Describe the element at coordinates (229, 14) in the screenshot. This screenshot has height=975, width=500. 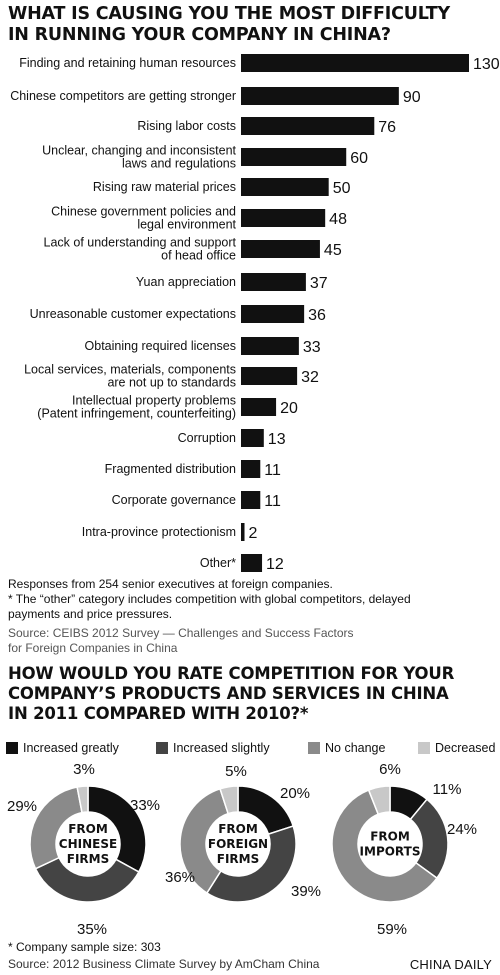
I see `chart-title-line: WHAT IS CAUSING YOU THE MOST DIFFICULTY` at that location.